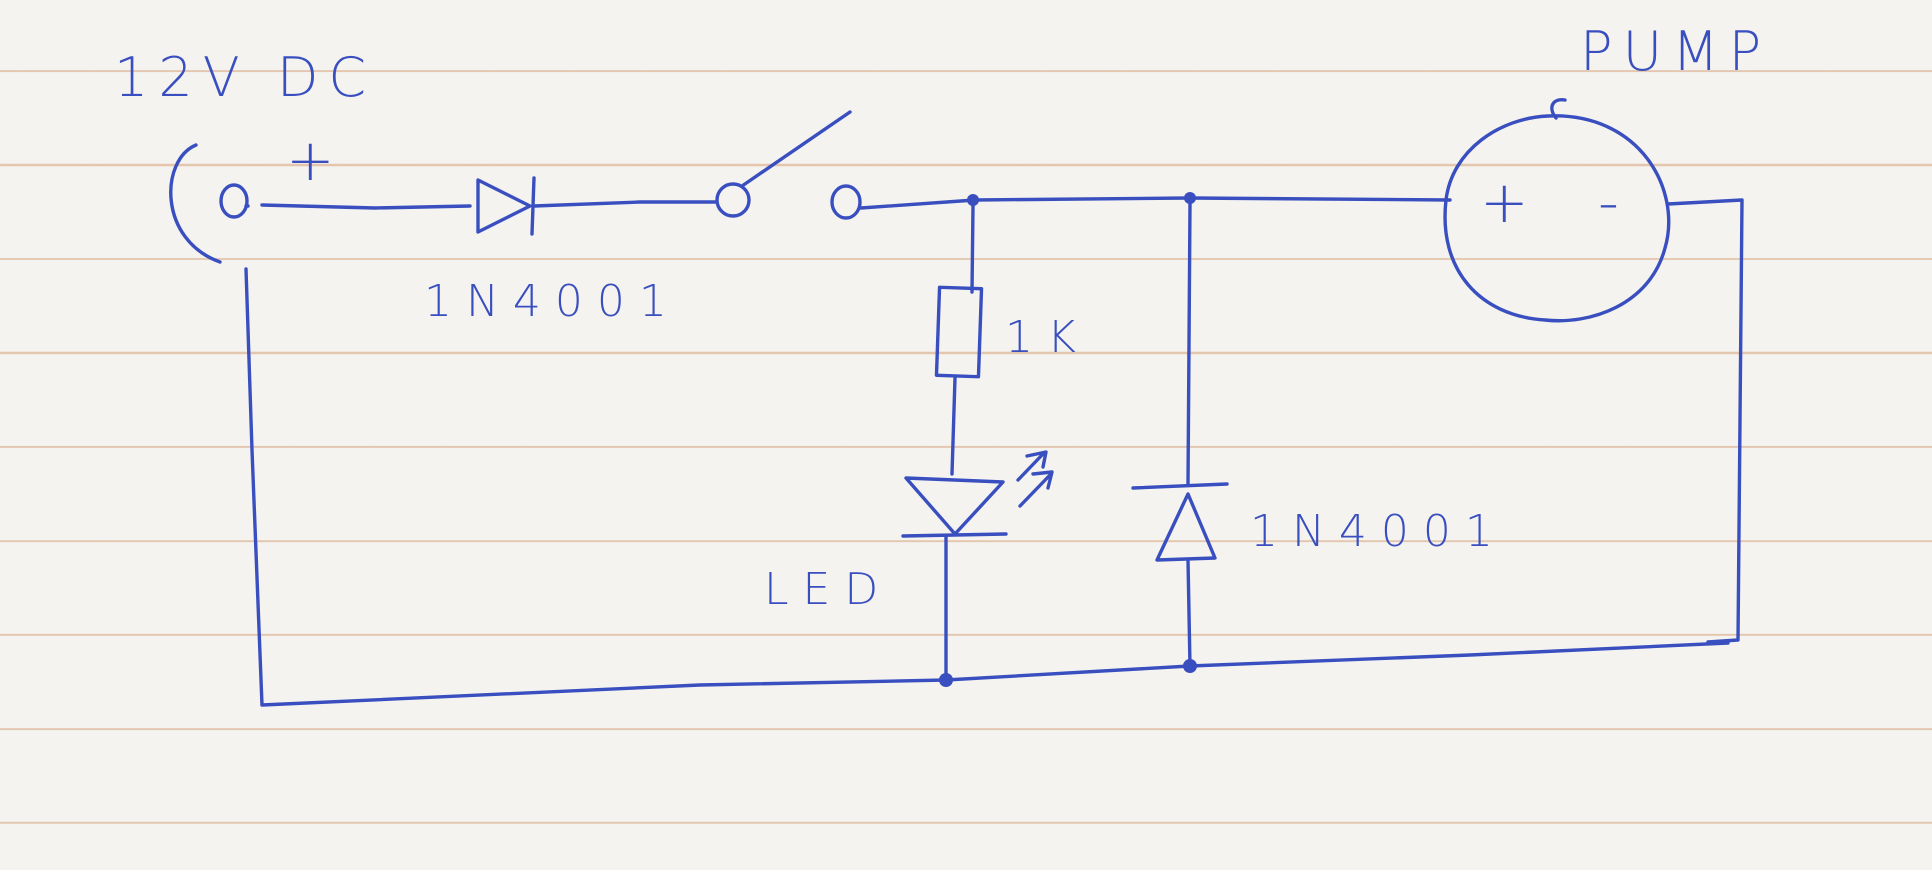  I want to click on resistor-label: 1K, so click(1047, 337).